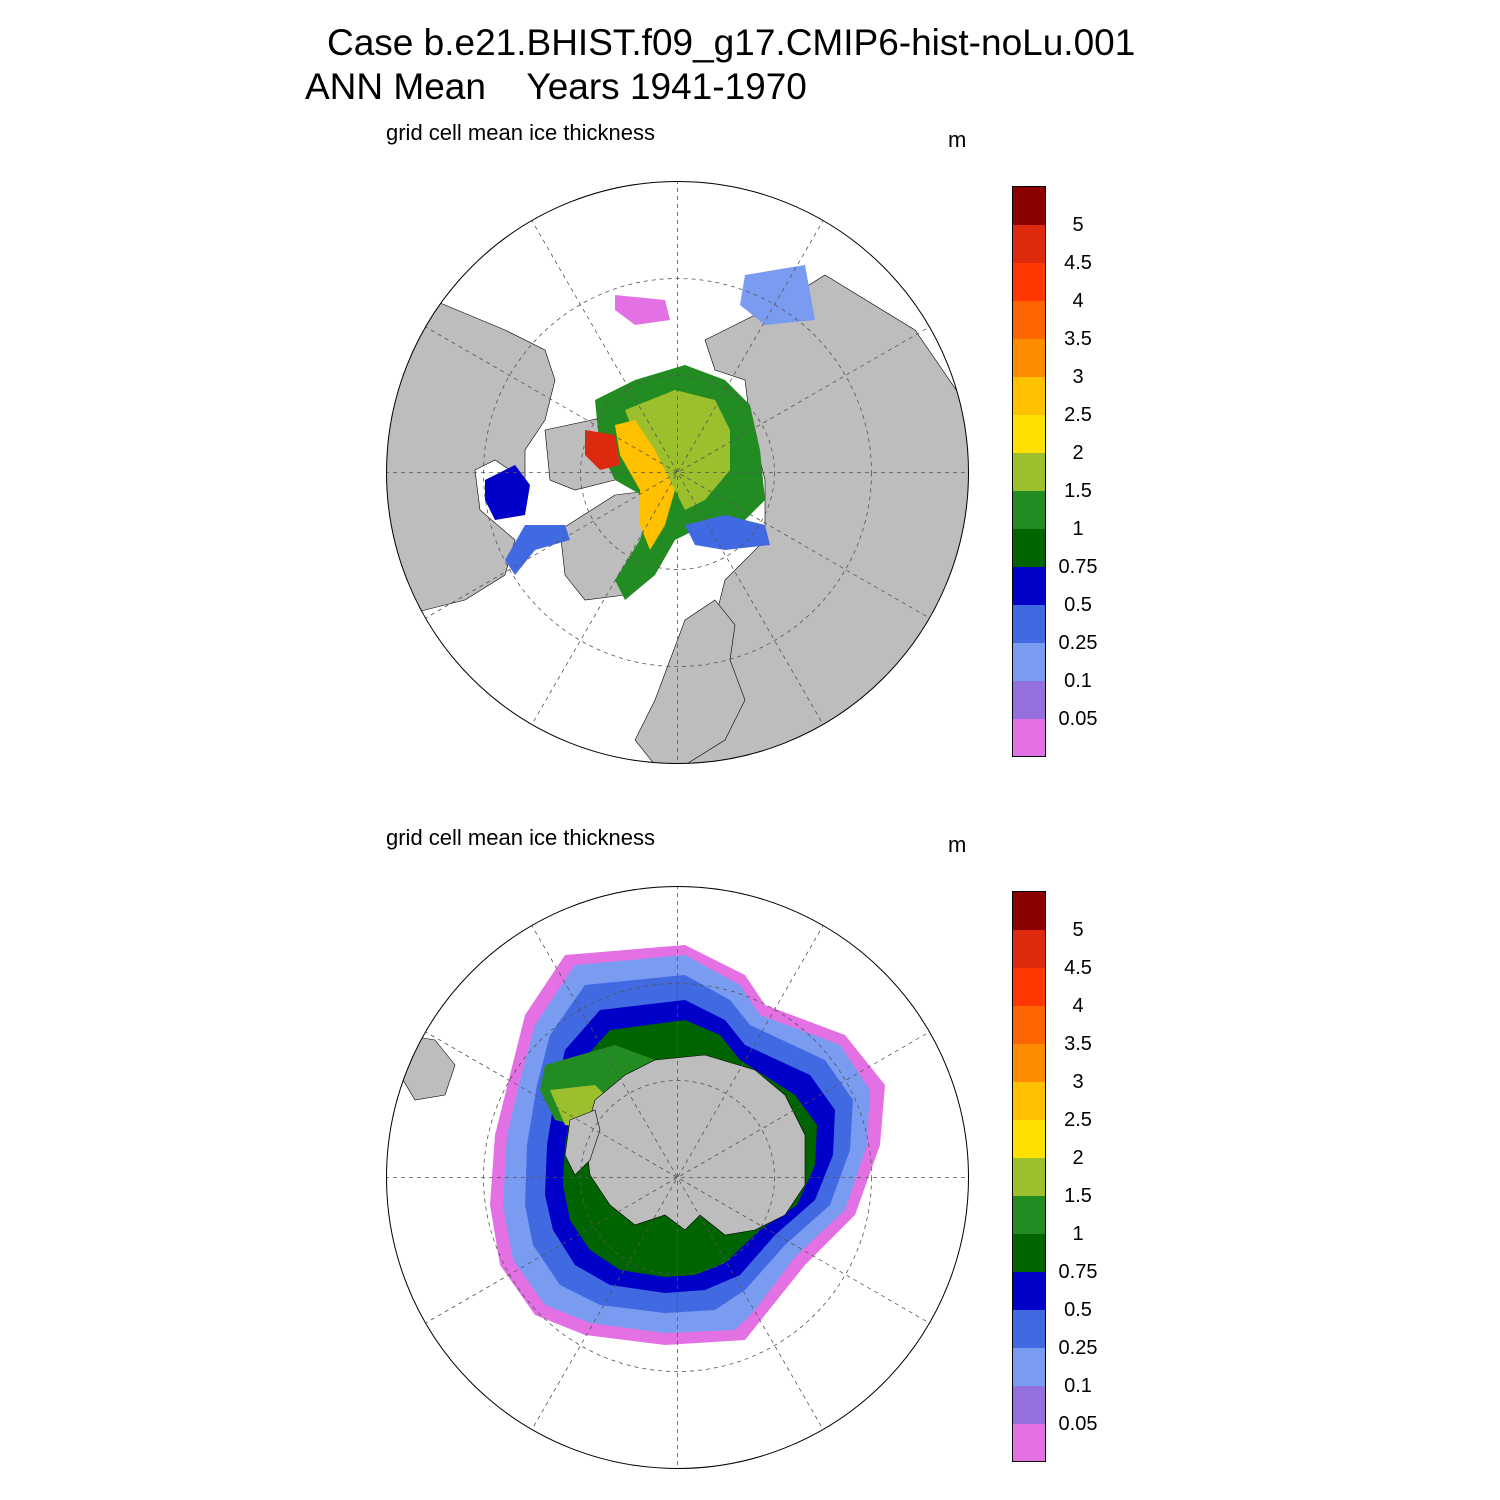 The width and height of the screenshot is (1500, 1500). Describe the element at coordinates (677, 450) in the screenshot. I see `arctic-ice-olive` at that location.